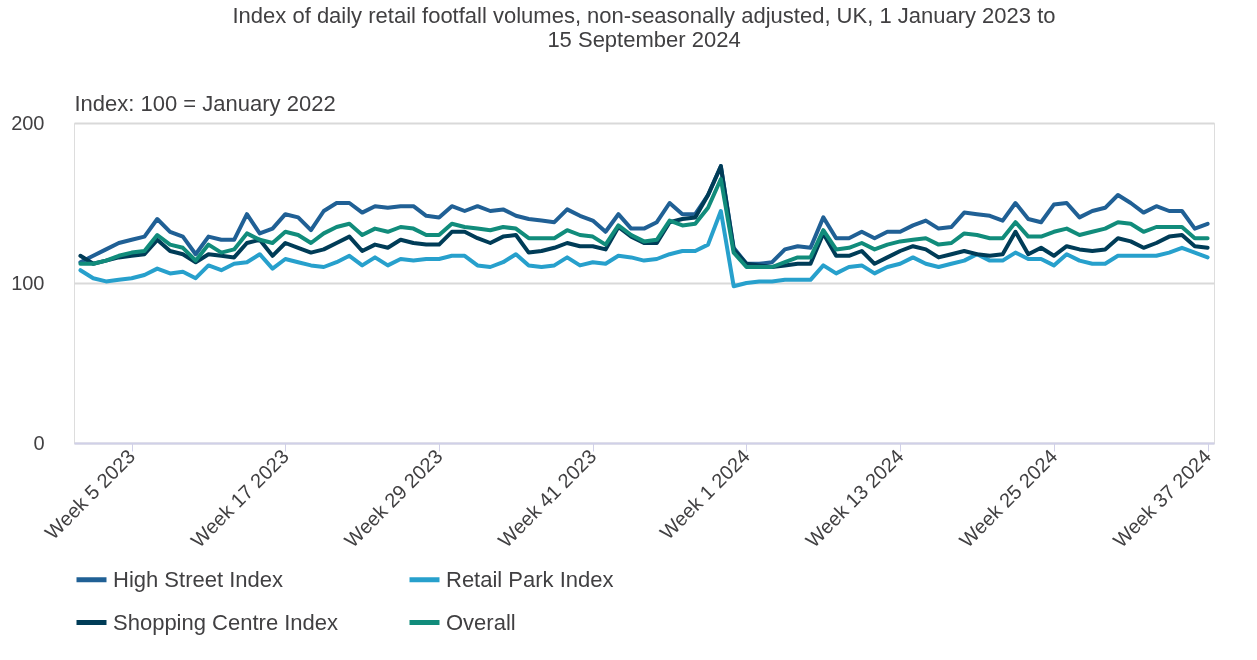 This screenshot has height=660, width=1257. What do you see at coordinates (205, 103) in the screenshot?
I see `y-axis-title: Index: 100 = January 2022` at bounding box center [205, 103].